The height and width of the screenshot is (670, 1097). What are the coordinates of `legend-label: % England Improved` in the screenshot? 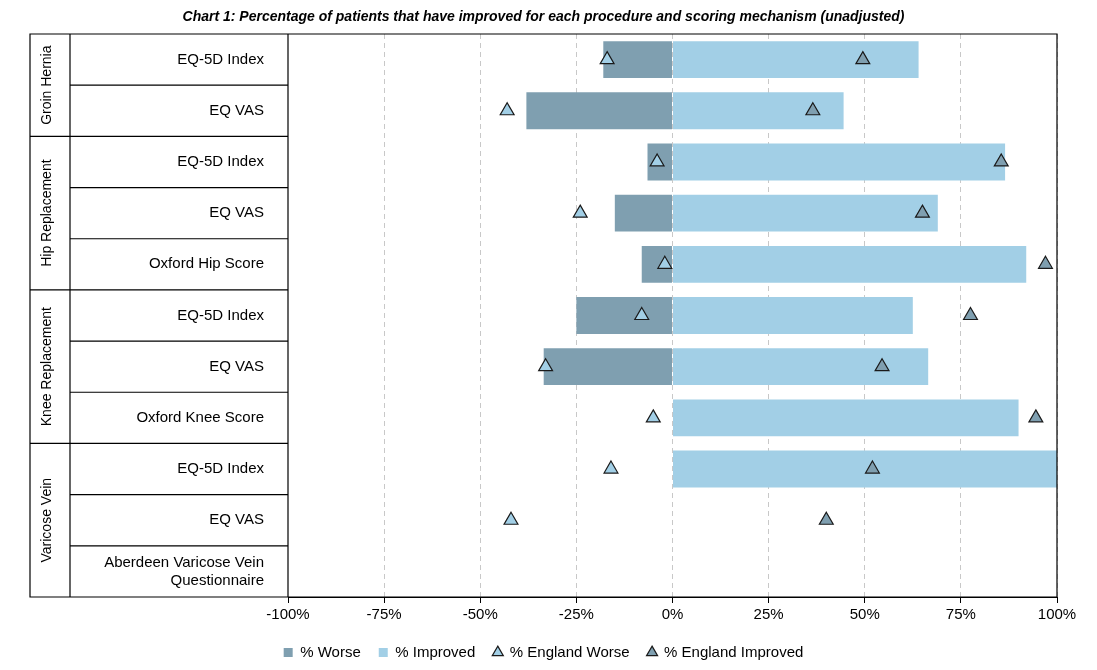 It's located at (734, 651).